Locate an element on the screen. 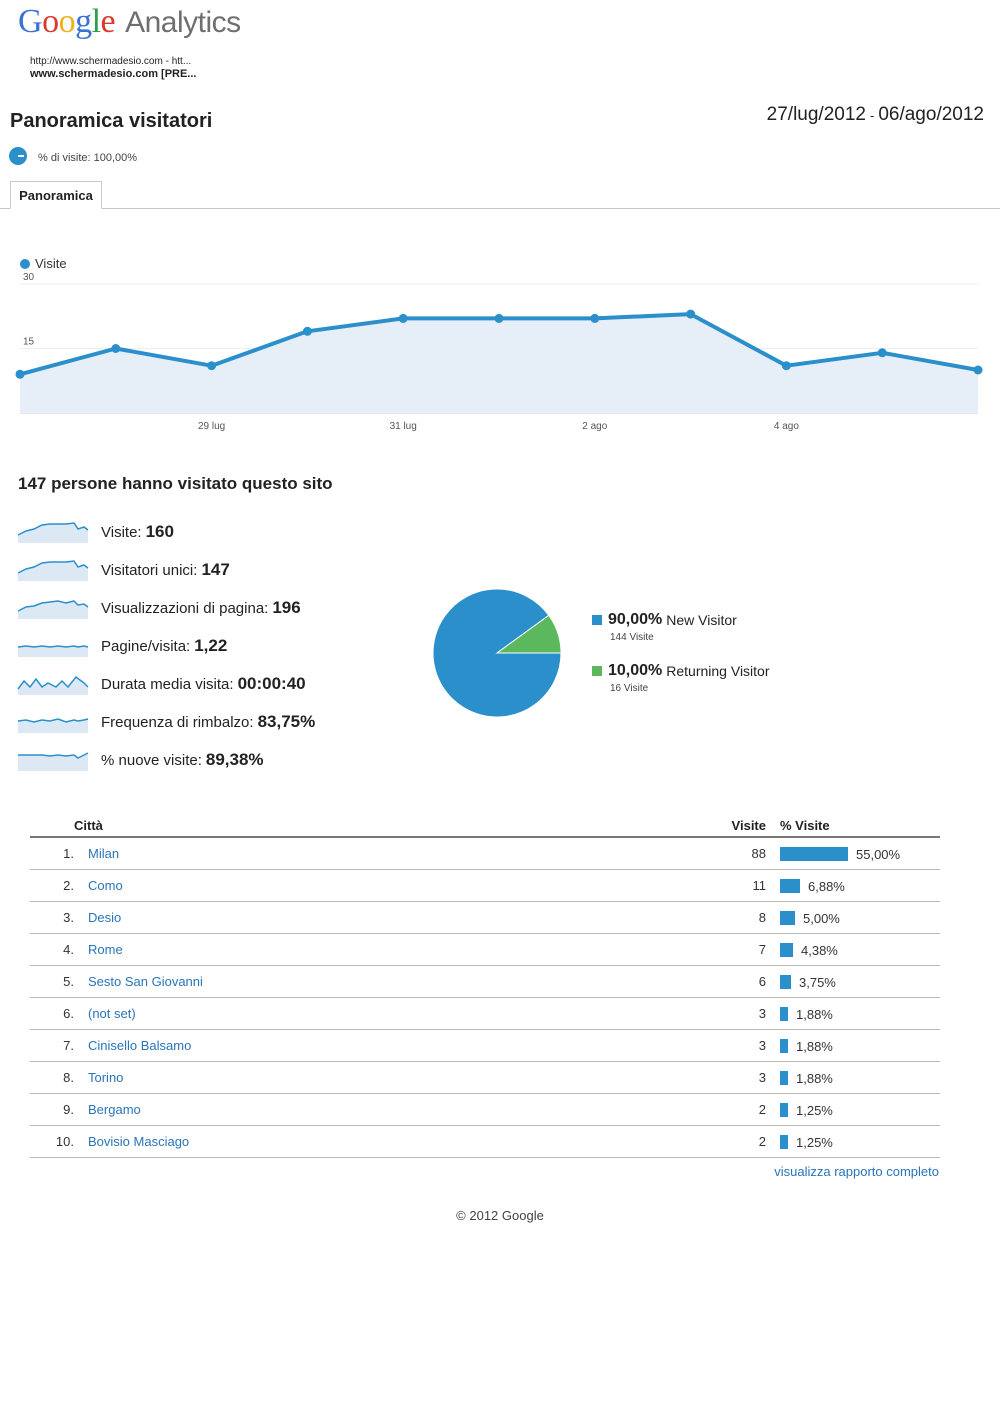 The image size is (1000, 1416). date-range: 27/lug/2012-06/ago/2012 is located at coordinates (875, 115).